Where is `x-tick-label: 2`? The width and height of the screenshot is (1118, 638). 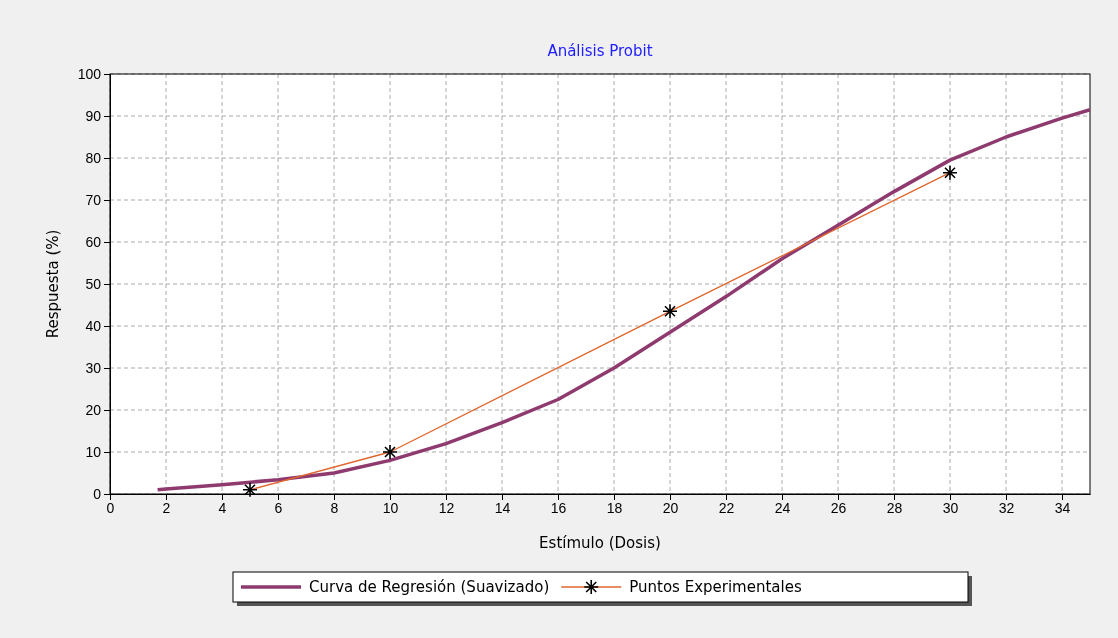
x-tick-label: 2 is located at coordinates (166, 507).